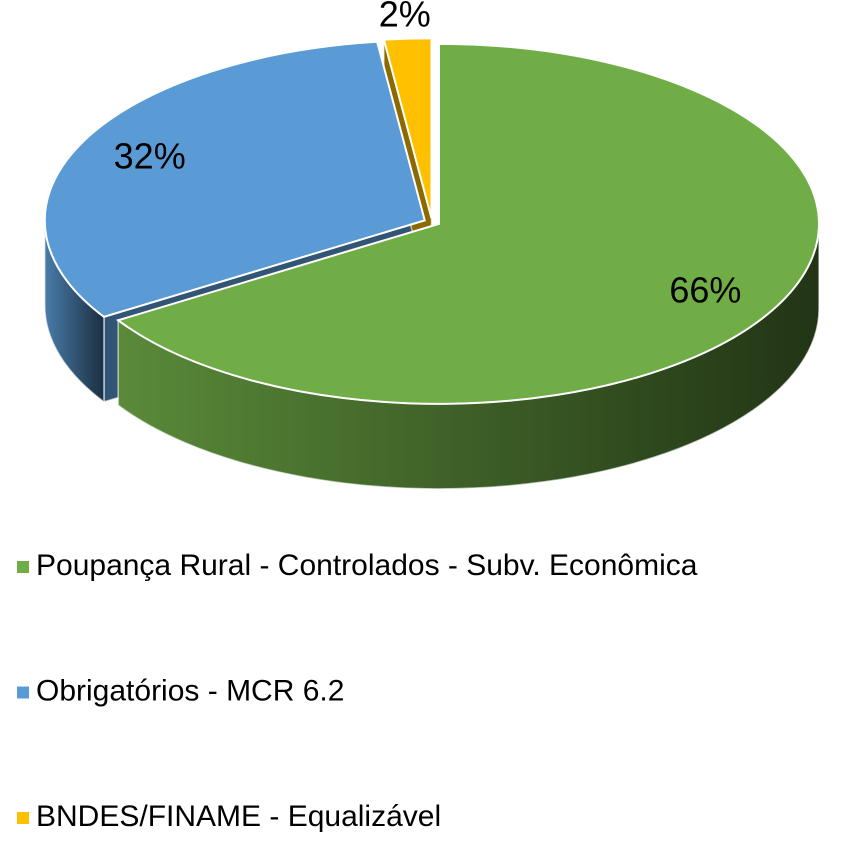  Describe the element at coordinates (190, 690) in the screenshot. I see `legend-label: Obrigatórios - MCR 6.2` at that location.